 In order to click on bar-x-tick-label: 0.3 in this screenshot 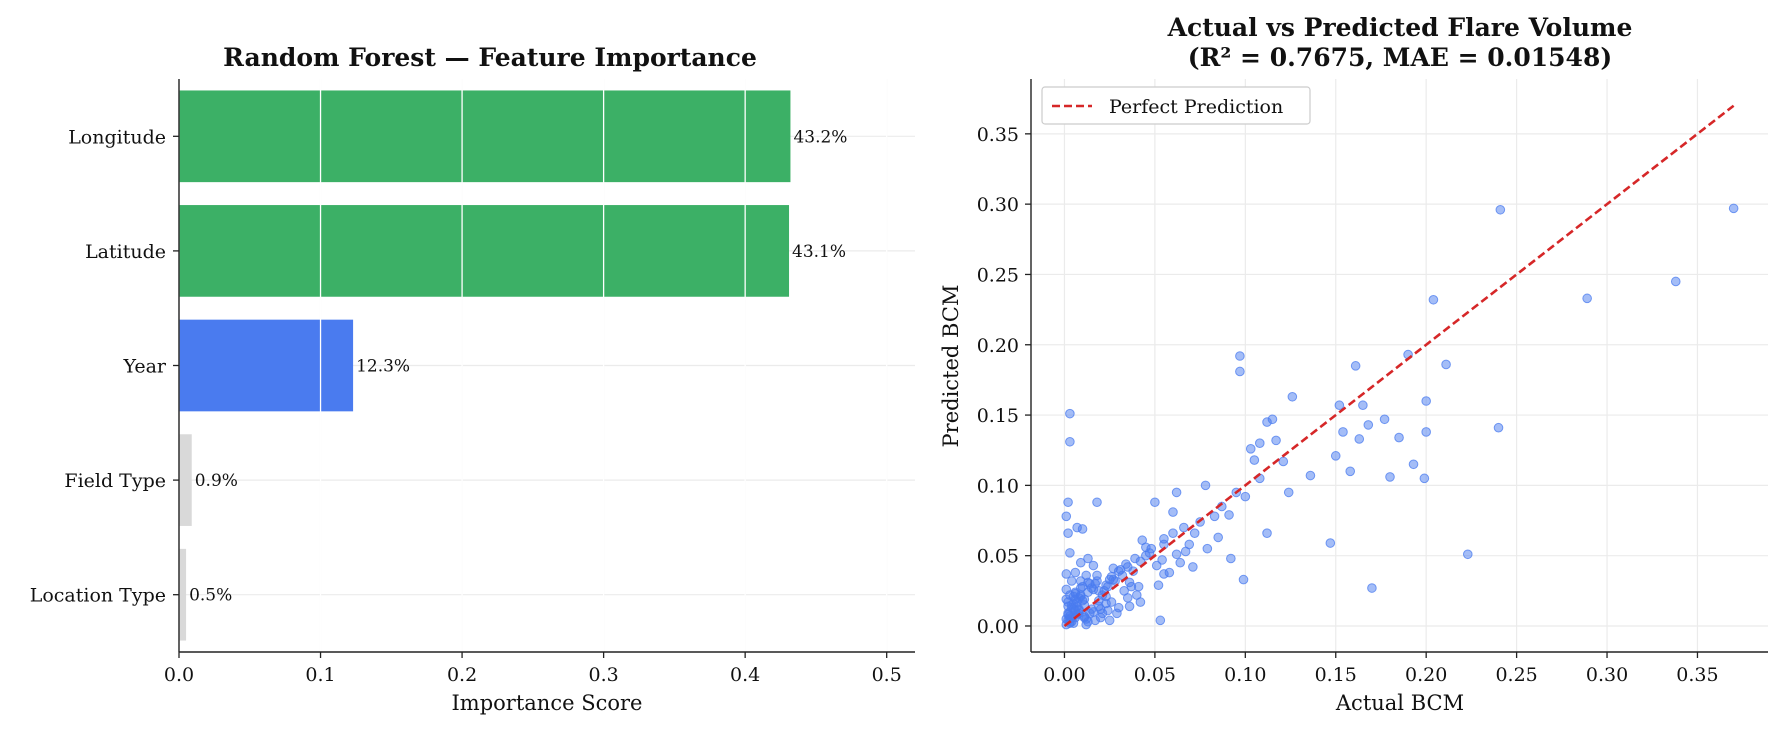, I will do `click(604, 675)`.